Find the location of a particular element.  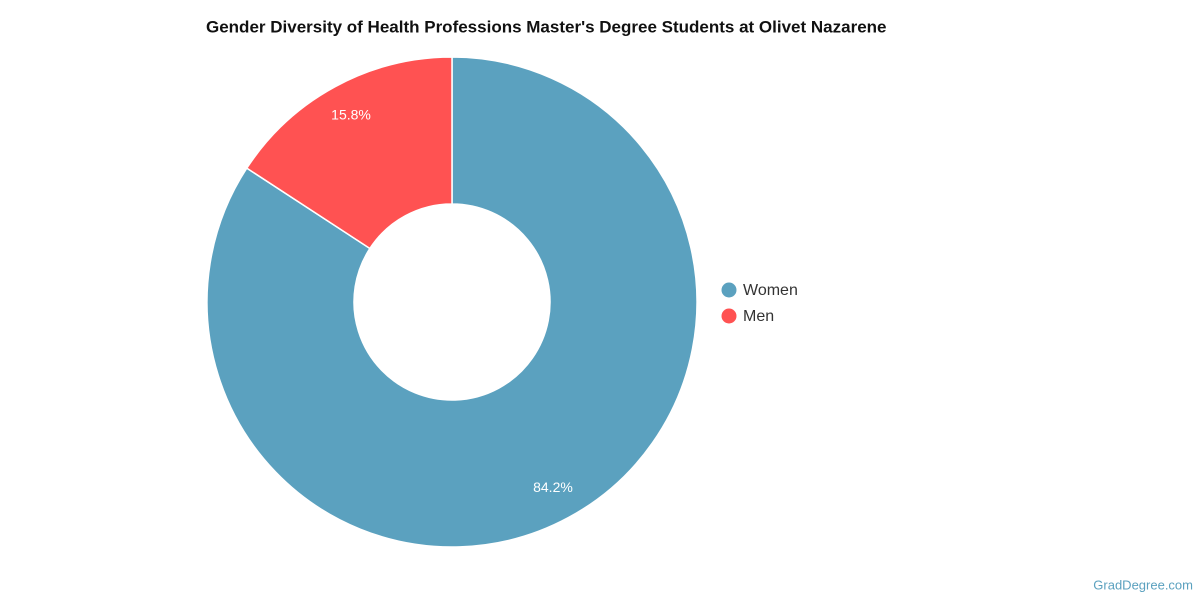

value-label: 15.8% is located at coordinates (351, 114).